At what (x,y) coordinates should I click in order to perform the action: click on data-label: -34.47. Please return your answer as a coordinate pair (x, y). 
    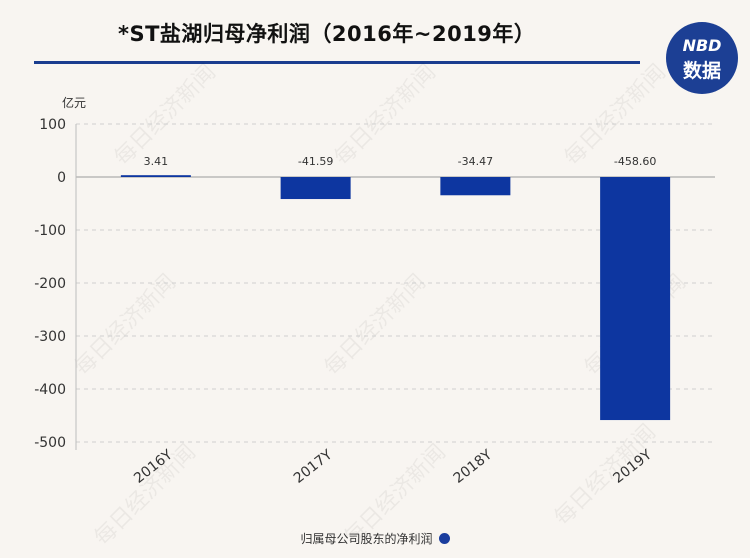
    Looking at the image, I should click on (475, 161).